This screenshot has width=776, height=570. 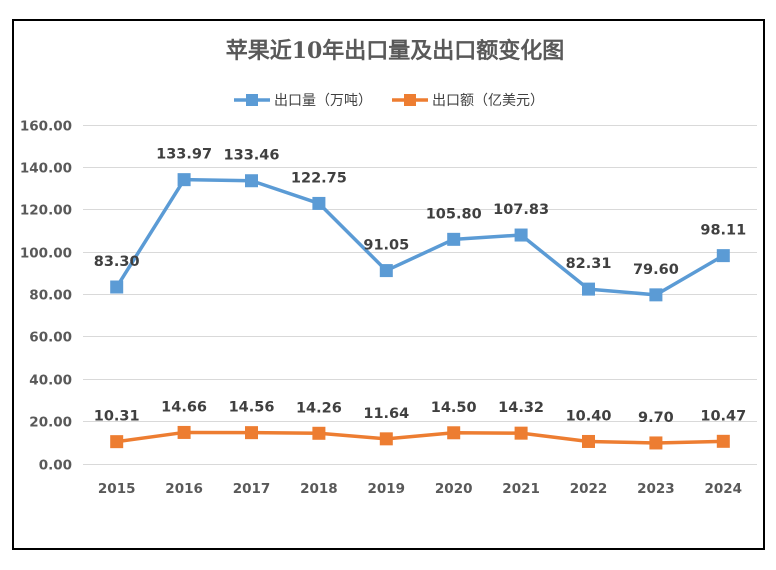 I want to click on data-label: 9.70, so click(x=656, y=418).